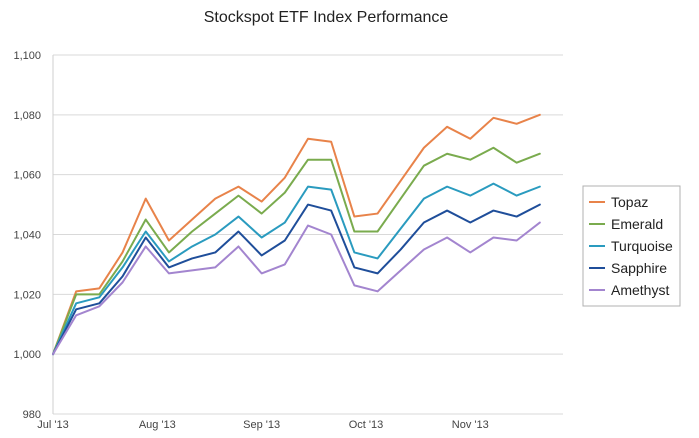 The height and width of the screenshot is (438, 699). I want to click on y-tick-label: 980, so click(32, 415).